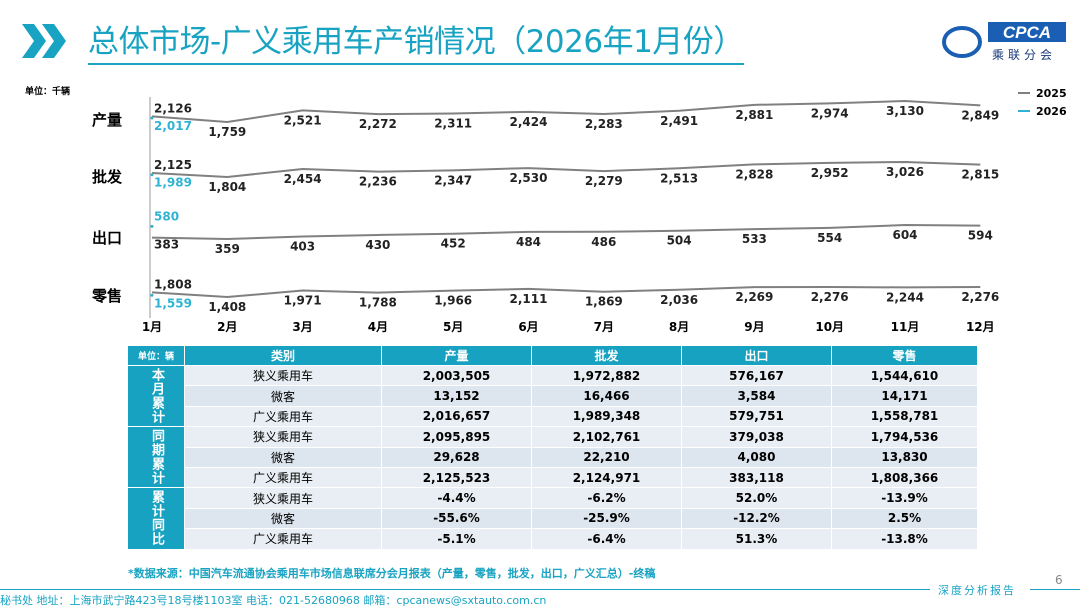  I want to click on data-label-2025: 594, so click(980, 236).